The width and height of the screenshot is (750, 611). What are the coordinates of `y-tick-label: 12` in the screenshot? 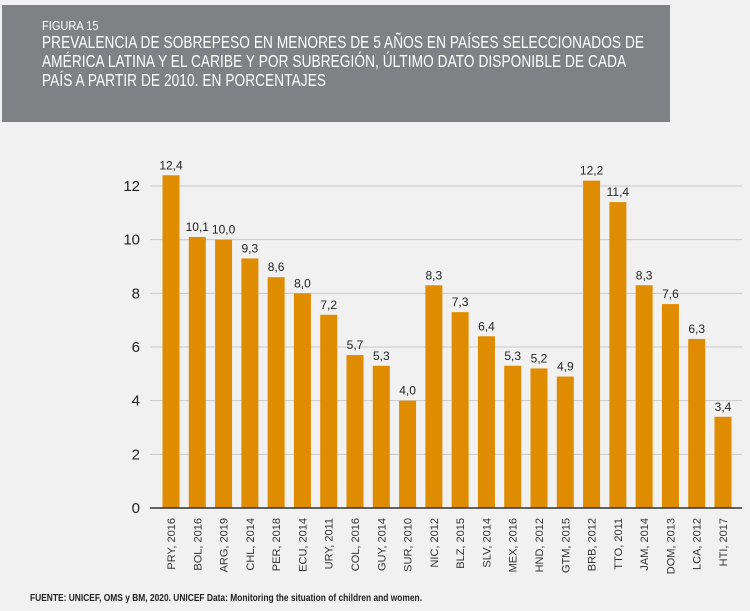 It's located at (131, 186).